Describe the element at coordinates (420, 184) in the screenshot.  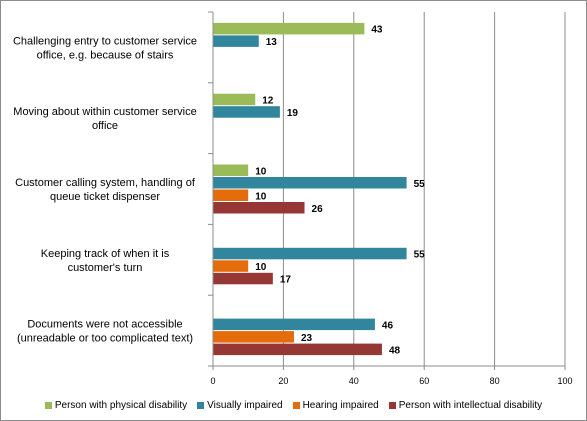
I see `data-label-3-2: 55` at that location.